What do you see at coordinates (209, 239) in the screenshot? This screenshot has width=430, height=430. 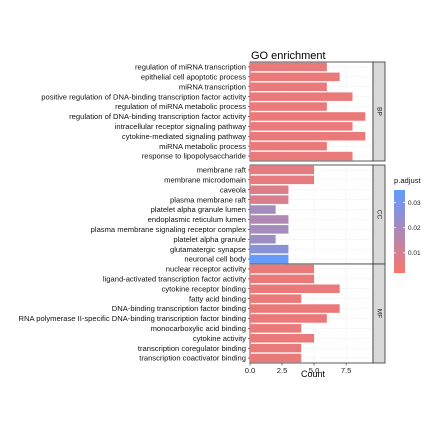 I see `term-label: platelet alpha granule` at bounding box center [209, 239].